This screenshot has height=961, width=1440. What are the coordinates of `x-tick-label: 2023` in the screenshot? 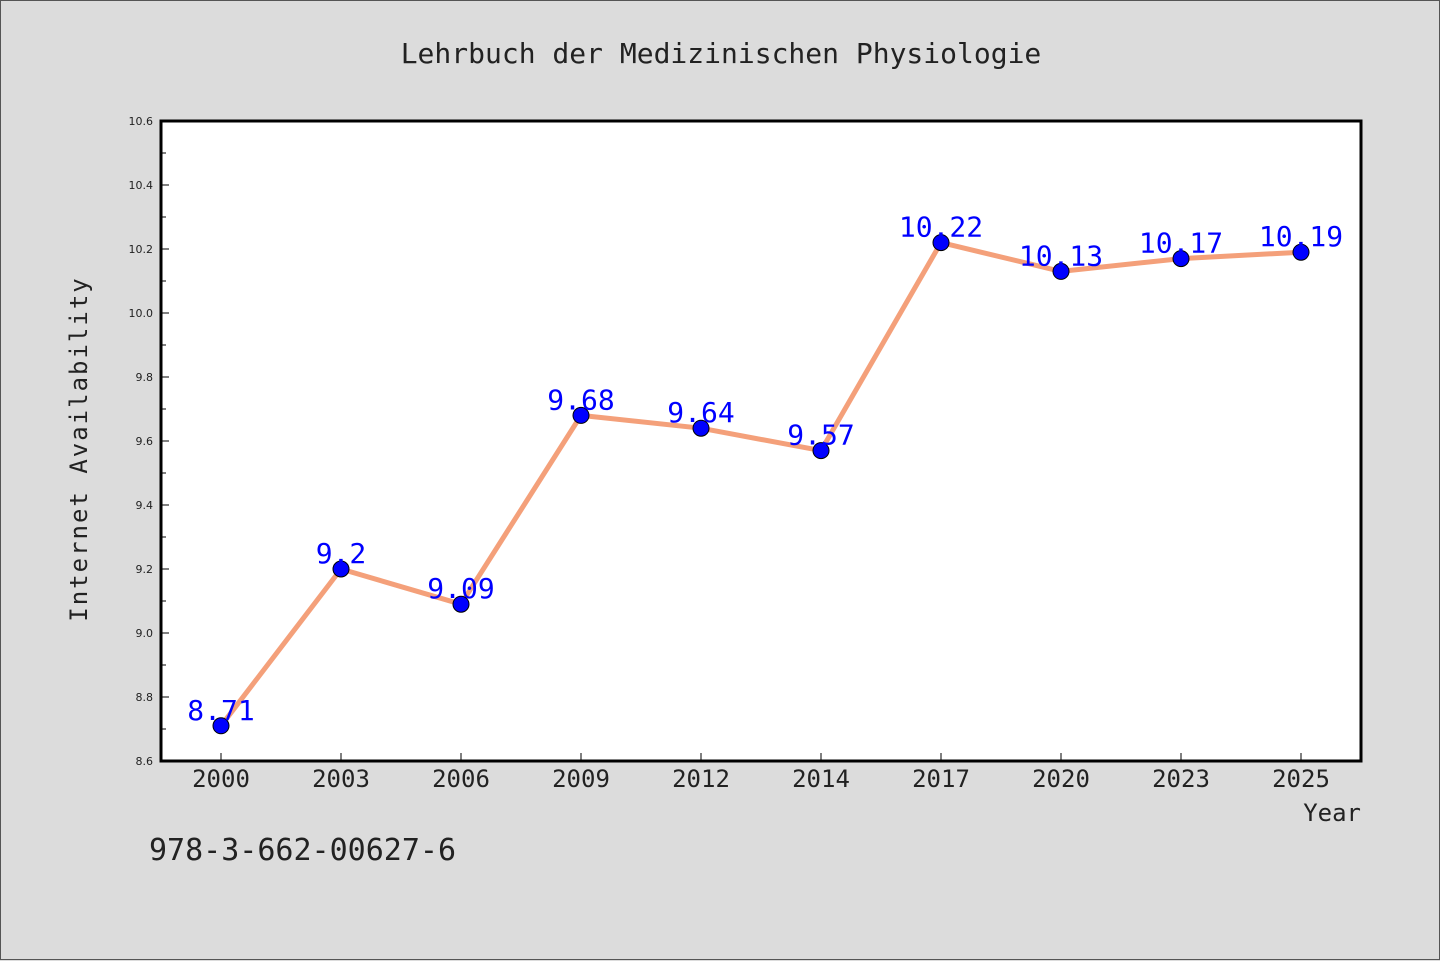 It's located at (1181, 779).